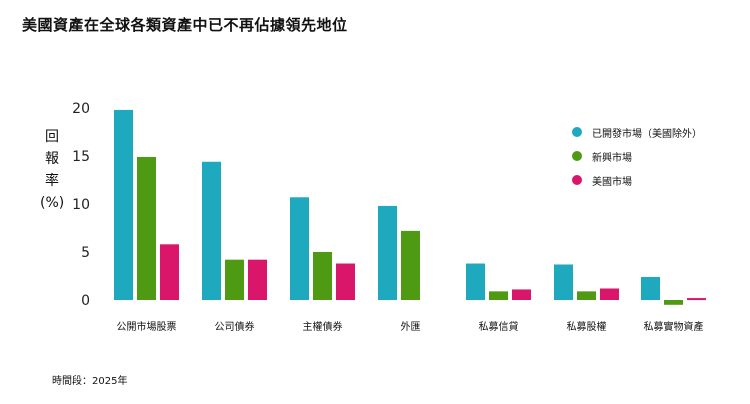  I want to click on y-axis-label-line: (%), so click(52, 203).